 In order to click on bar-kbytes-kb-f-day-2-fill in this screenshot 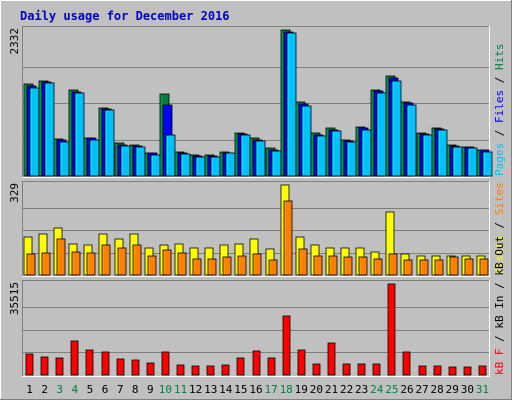, I will do `click(44, 366)`.